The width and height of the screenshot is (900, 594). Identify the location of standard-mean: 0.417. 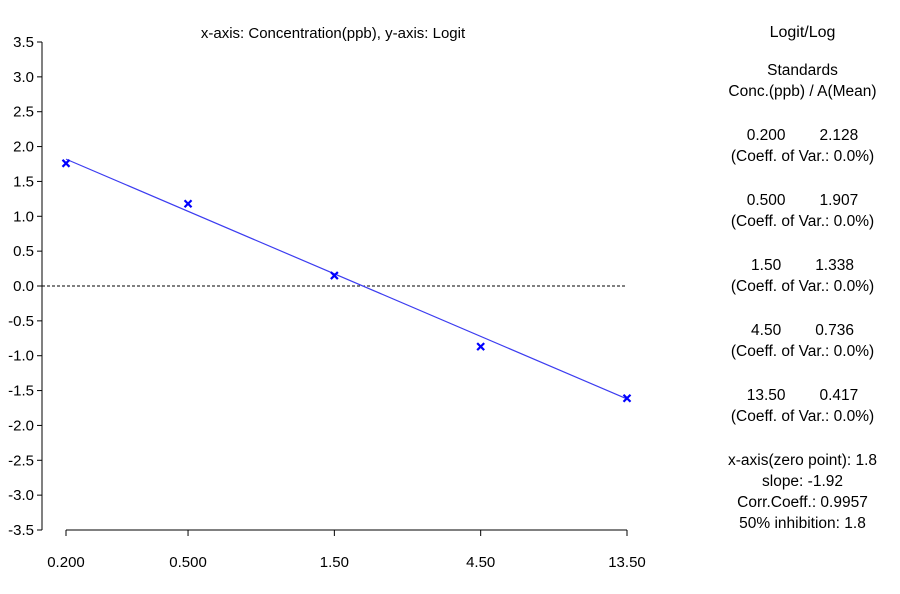
(839, 395).